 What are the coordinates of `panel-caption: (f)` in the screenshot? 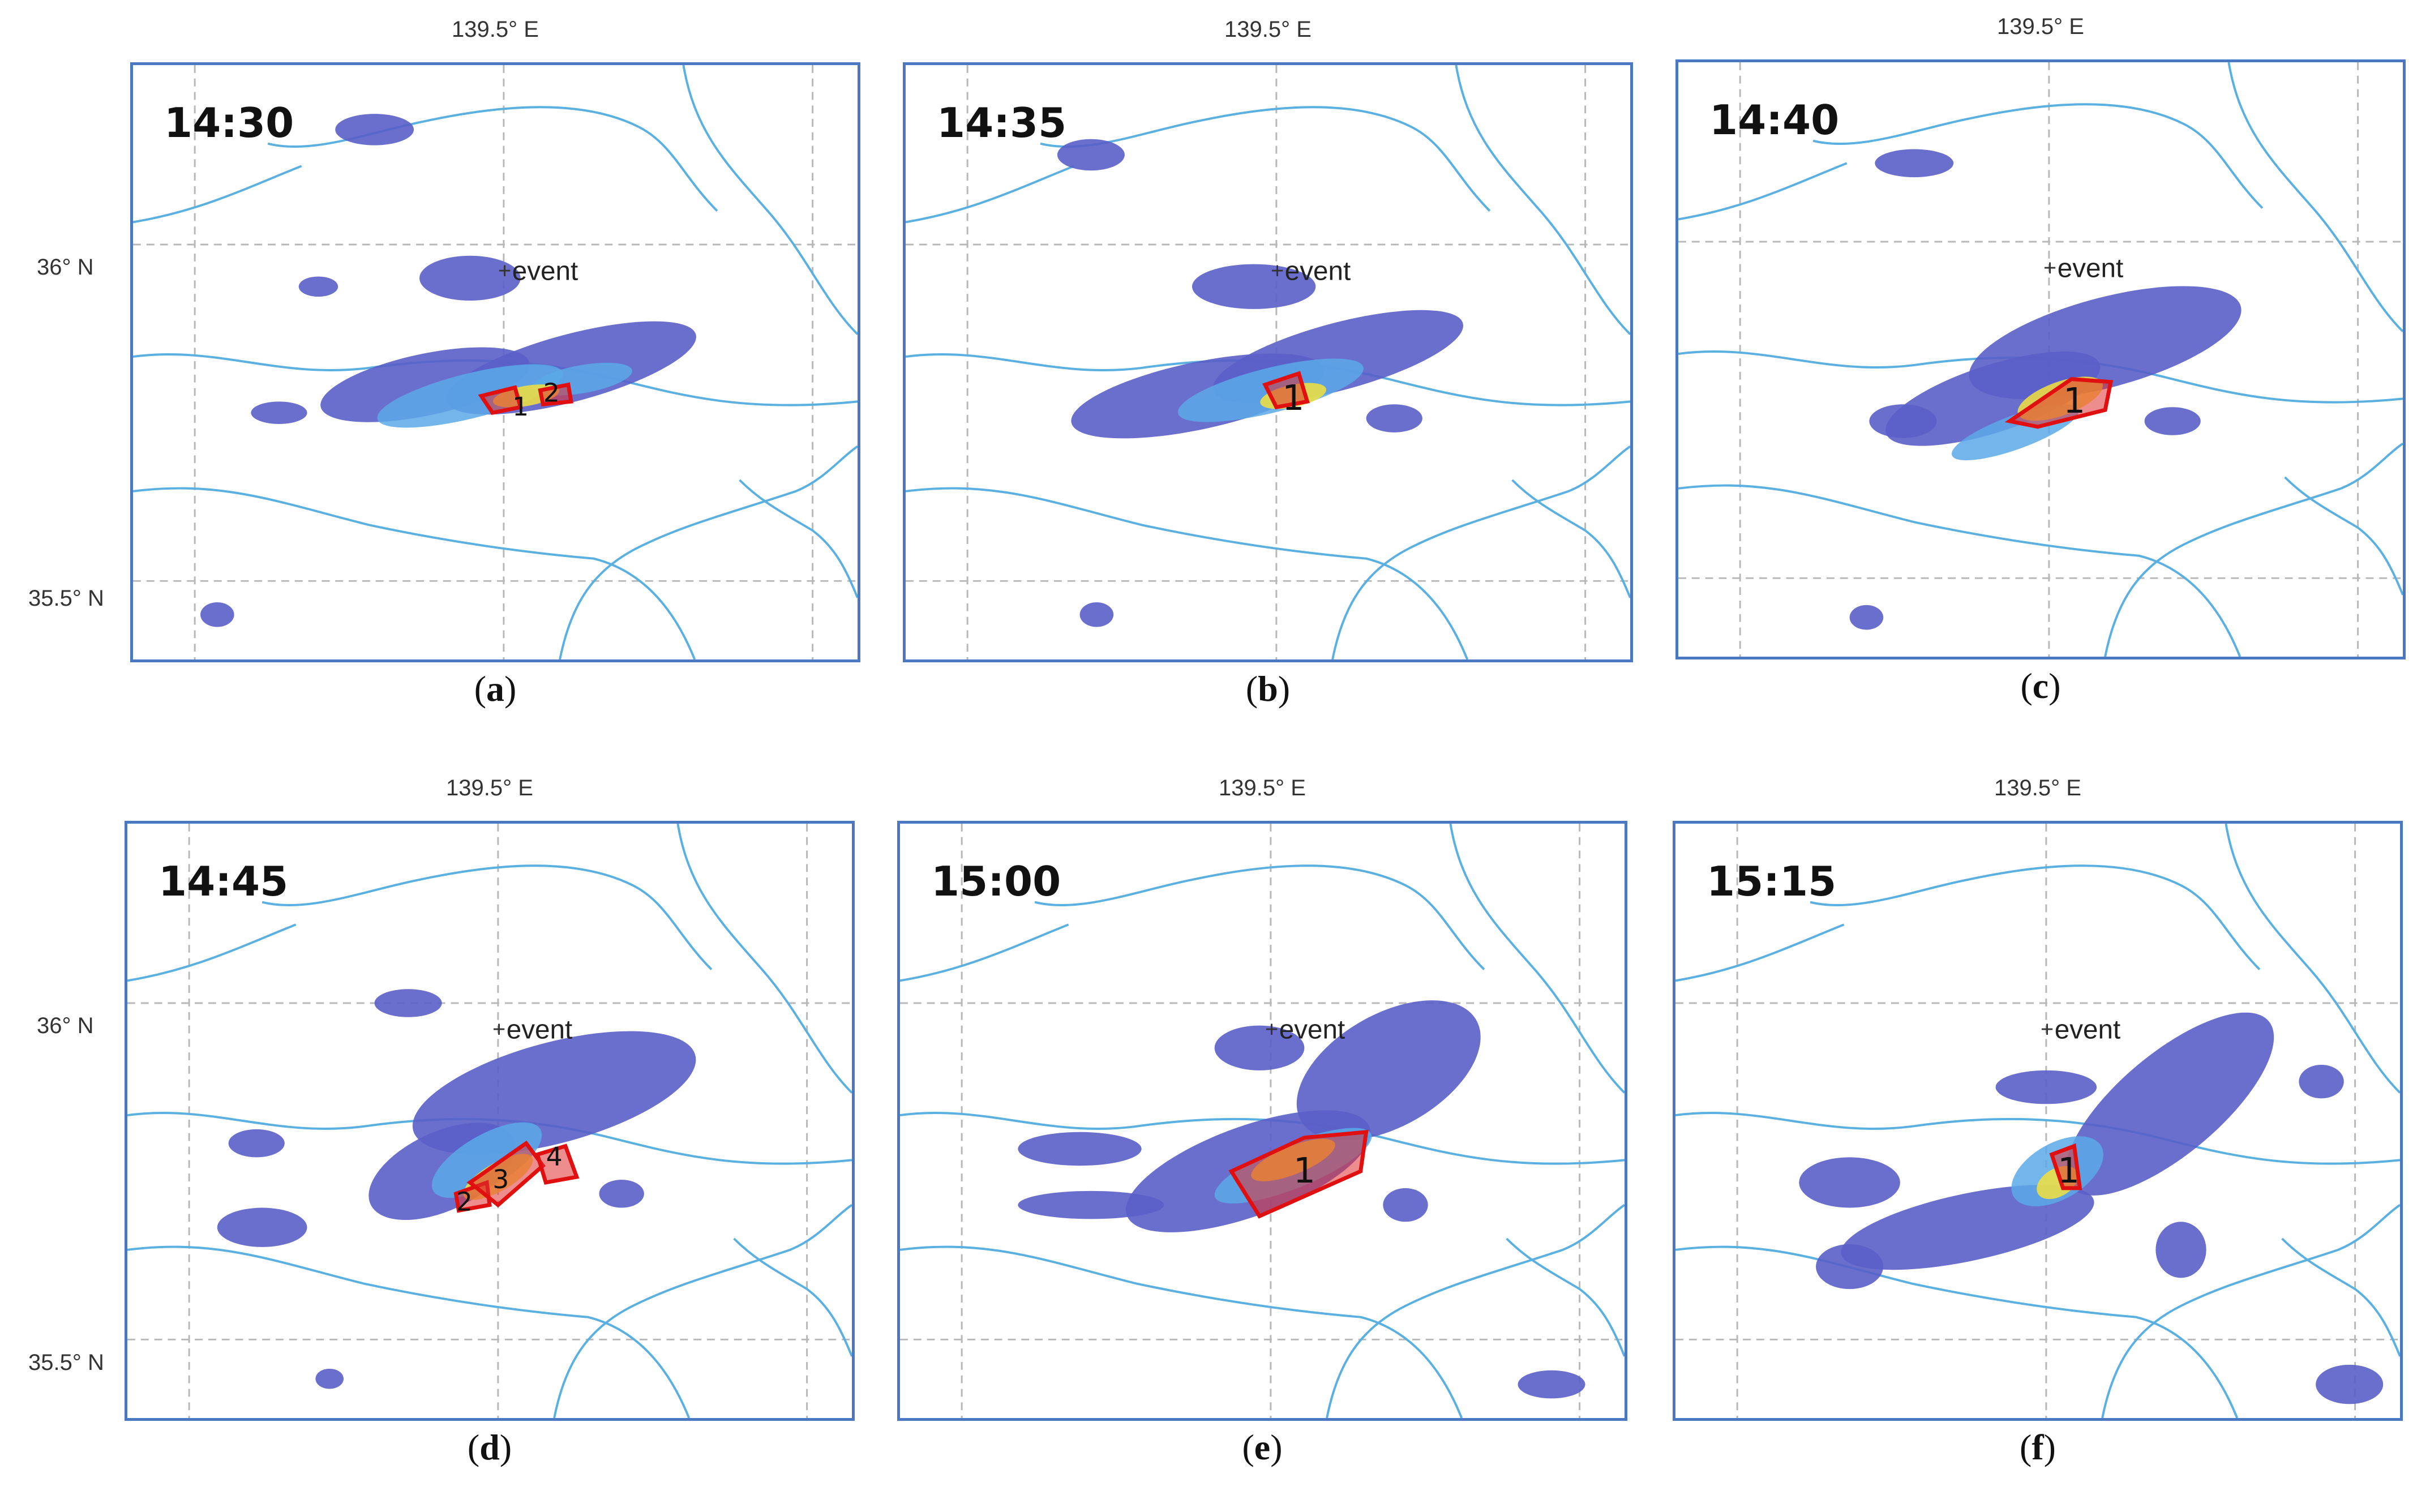 It's located at (2038, 1447).